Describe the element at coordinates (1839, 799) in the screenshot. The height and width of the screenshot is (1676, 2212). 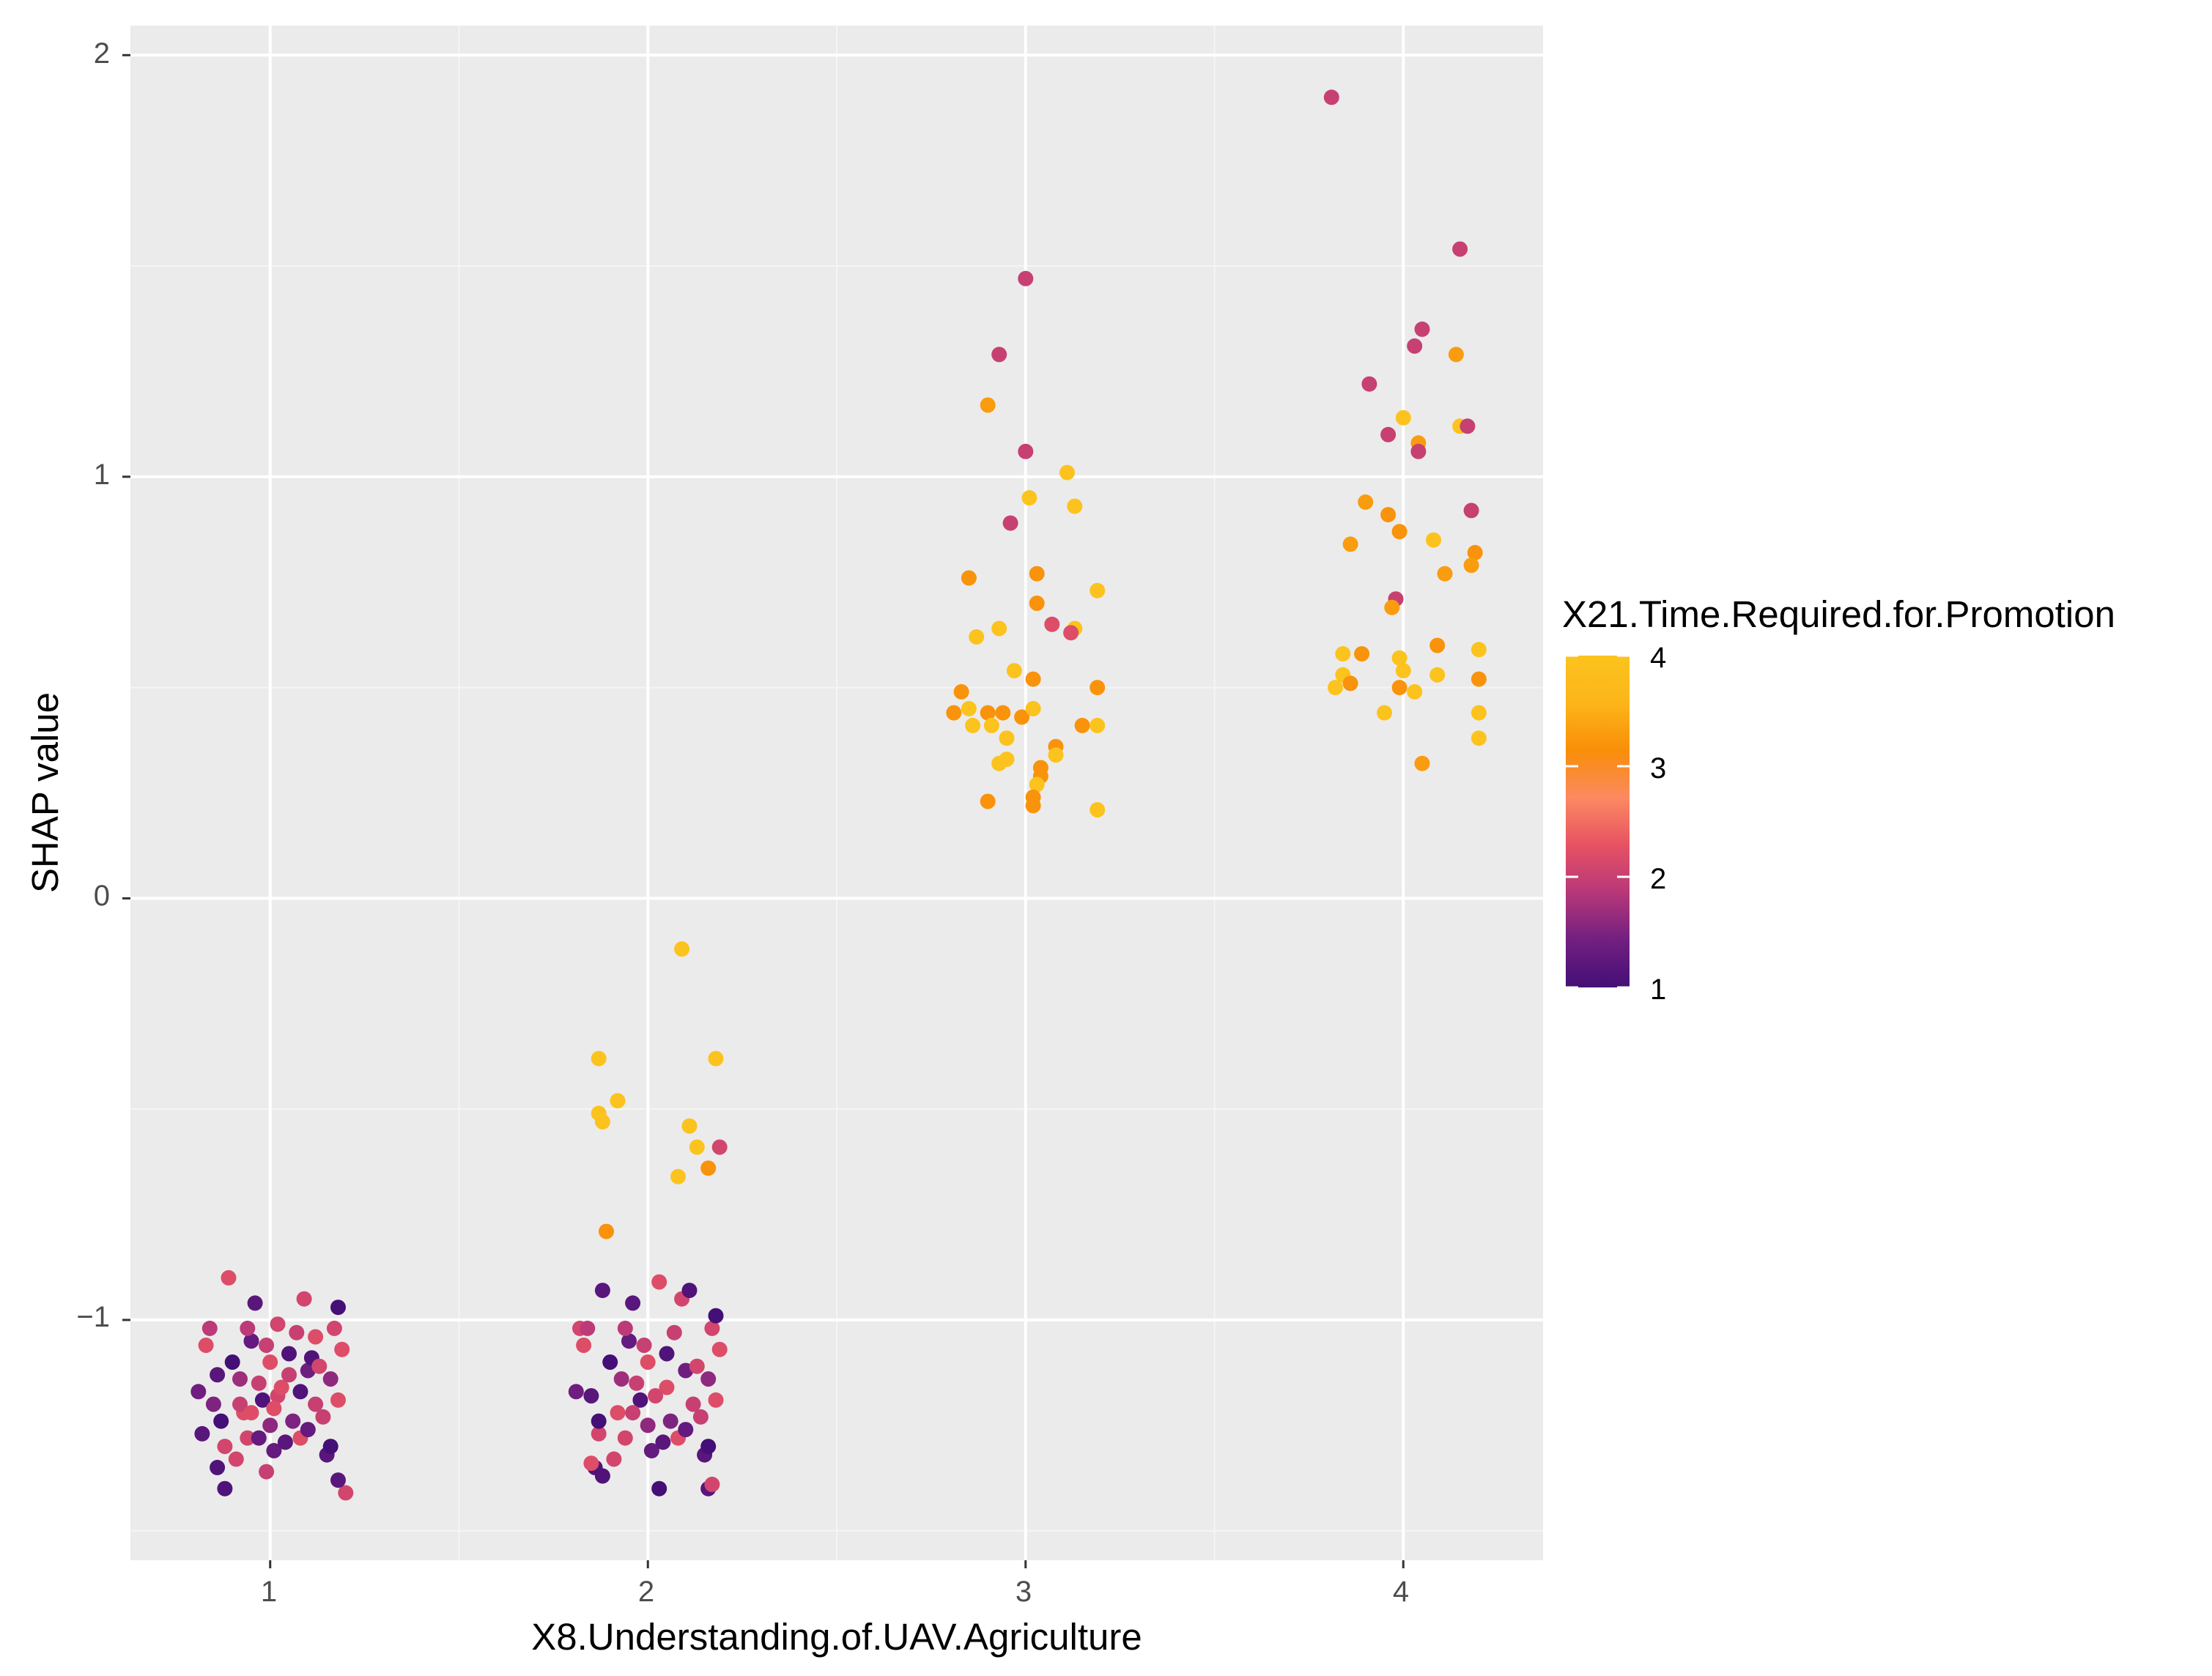
I see `colorbar-legend: X21.Time.Required.for.Promotion 4 3 2 1` at that location.